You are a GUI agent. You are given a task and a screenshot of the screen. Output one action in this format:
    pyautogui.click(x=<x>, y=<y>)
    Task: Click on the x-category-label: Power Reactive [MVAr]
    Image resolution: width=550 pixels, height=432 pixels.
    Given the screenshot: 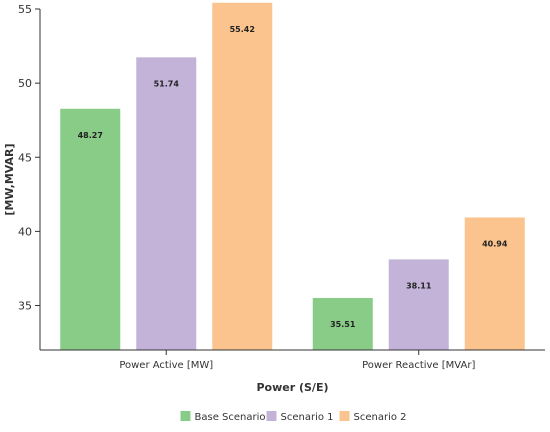 What is the action you would take?
    pyautogui.click(x=418, y=365)
    